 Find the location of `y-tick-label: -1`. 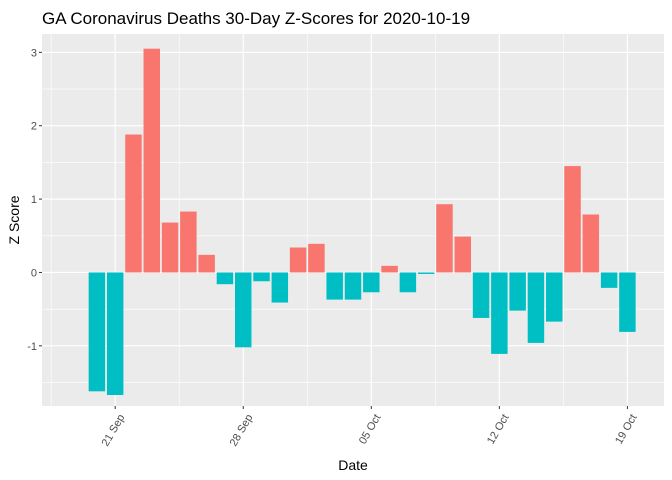

y-tick-label: -1 is located at coordinates (32, 347).